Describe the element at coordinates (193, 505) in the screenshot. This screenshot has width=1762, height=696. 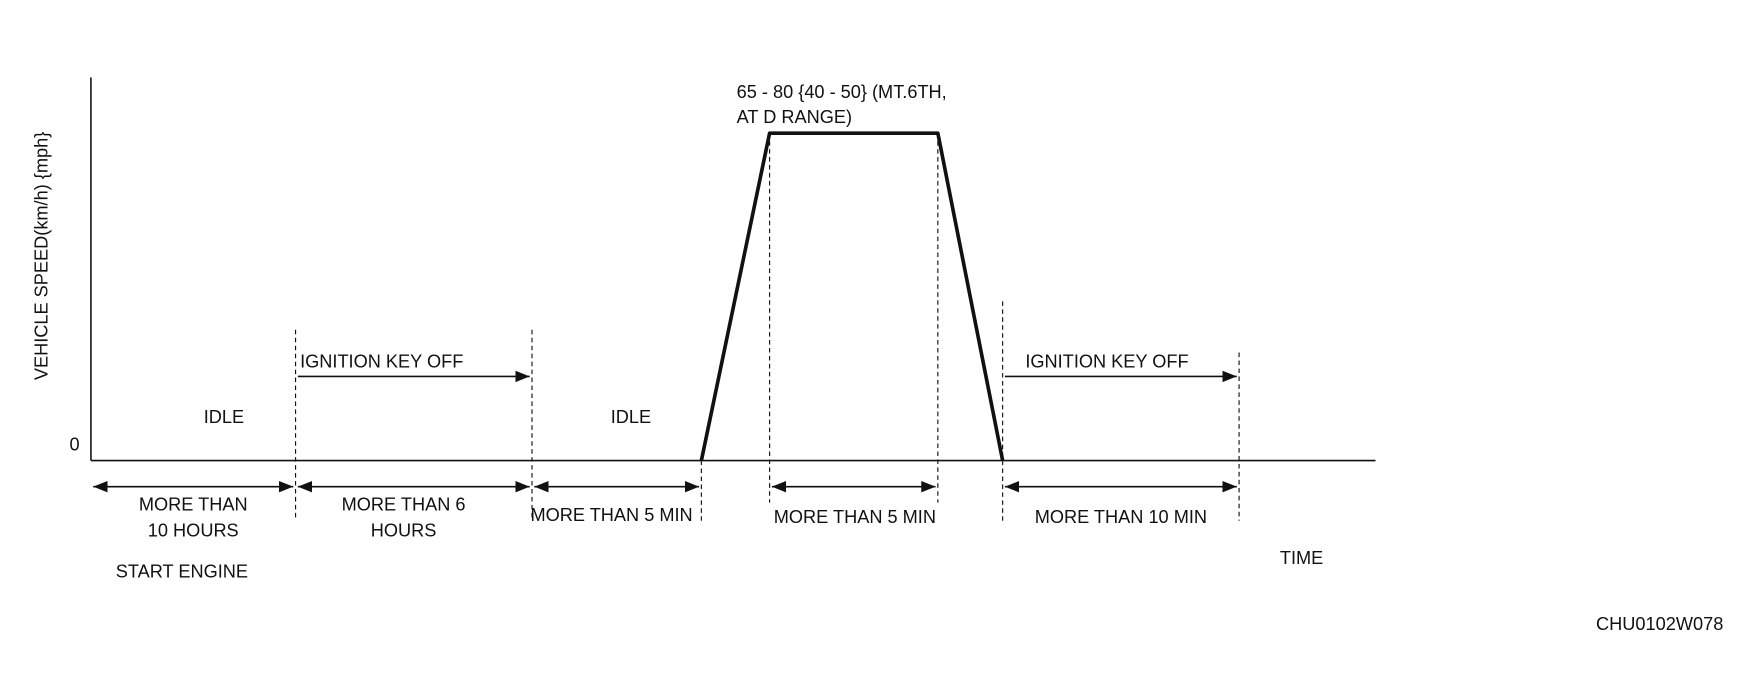
I see `duration-label: MORE THAN` at that location.